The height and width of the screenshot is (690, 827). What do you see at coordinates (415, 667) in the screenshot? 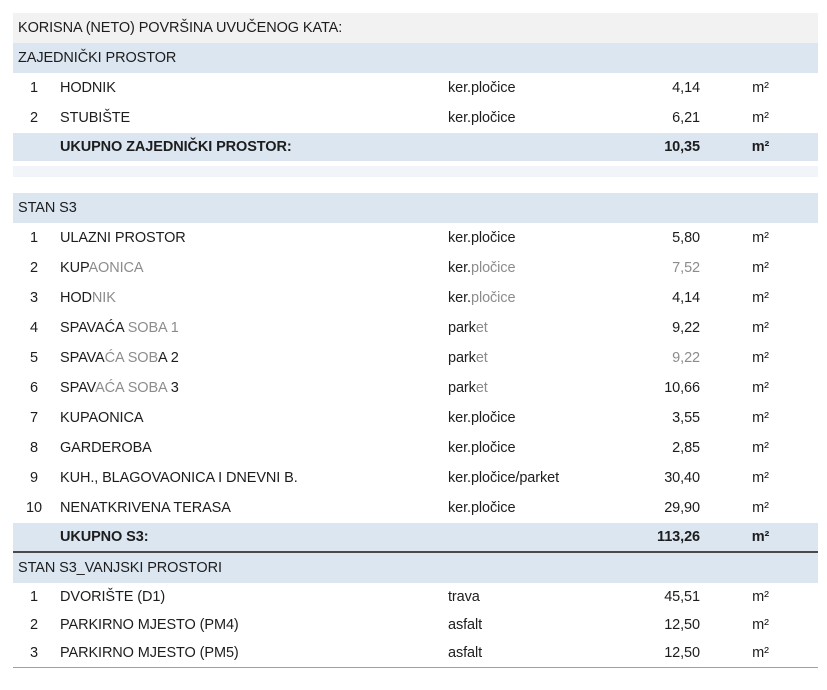
I see `table-bottom-border` at bounding box center [415, 667].